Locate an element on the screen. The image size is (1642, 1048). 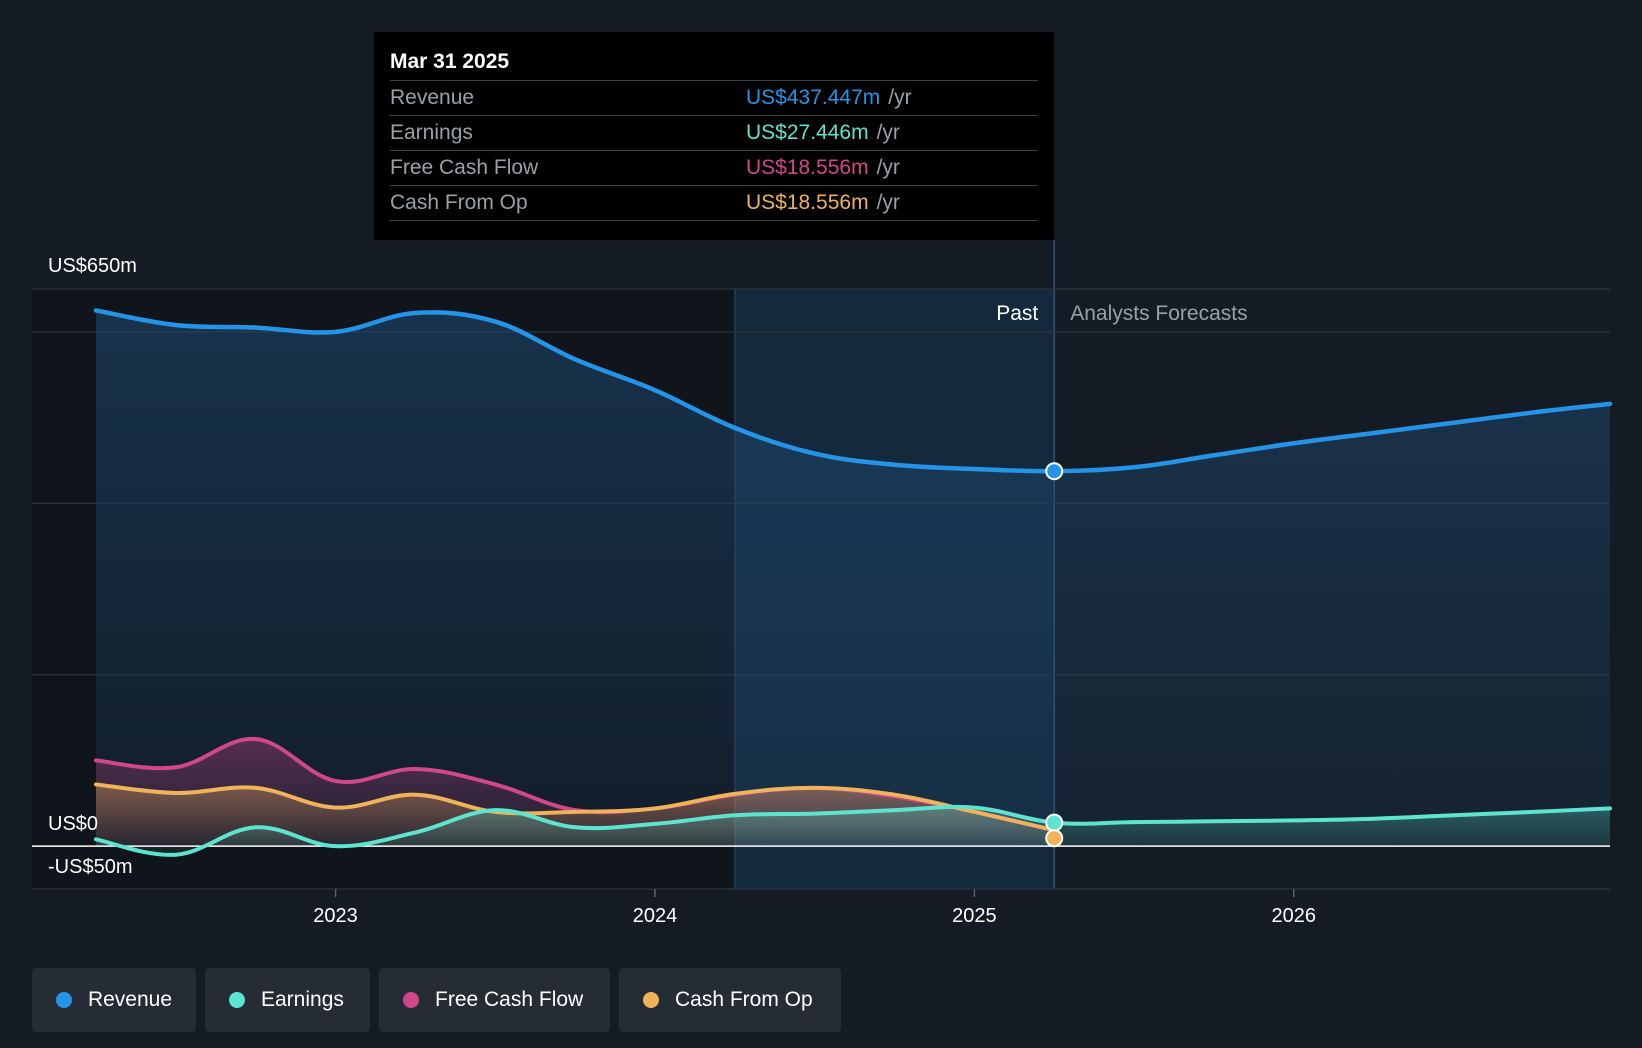
tooltip-date: Mar 31 2025 is located at coordinates (450, 61).